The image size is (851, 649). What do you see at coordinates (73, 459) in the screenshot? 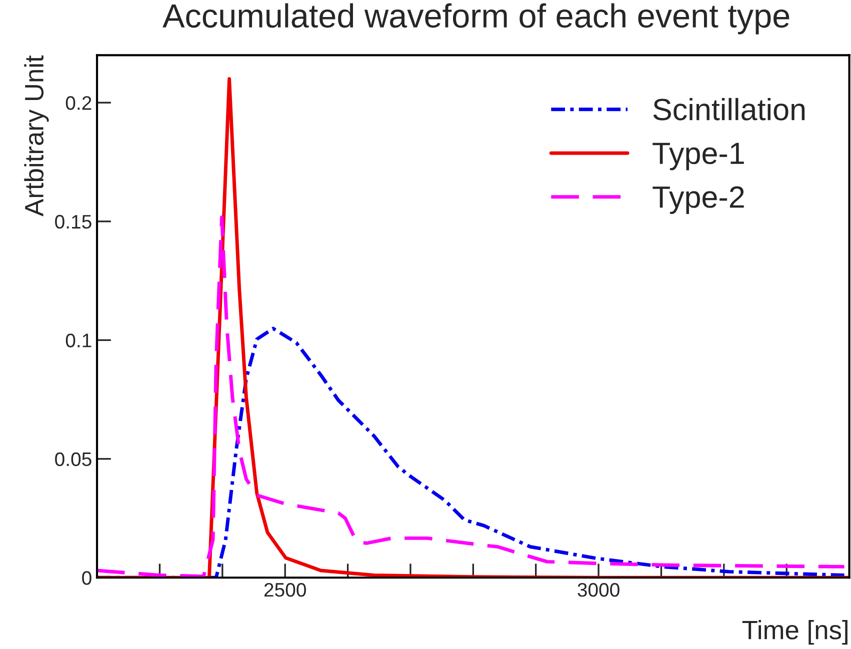
I see `y-tick-label: 0.05` at bounding box center [73, 459].